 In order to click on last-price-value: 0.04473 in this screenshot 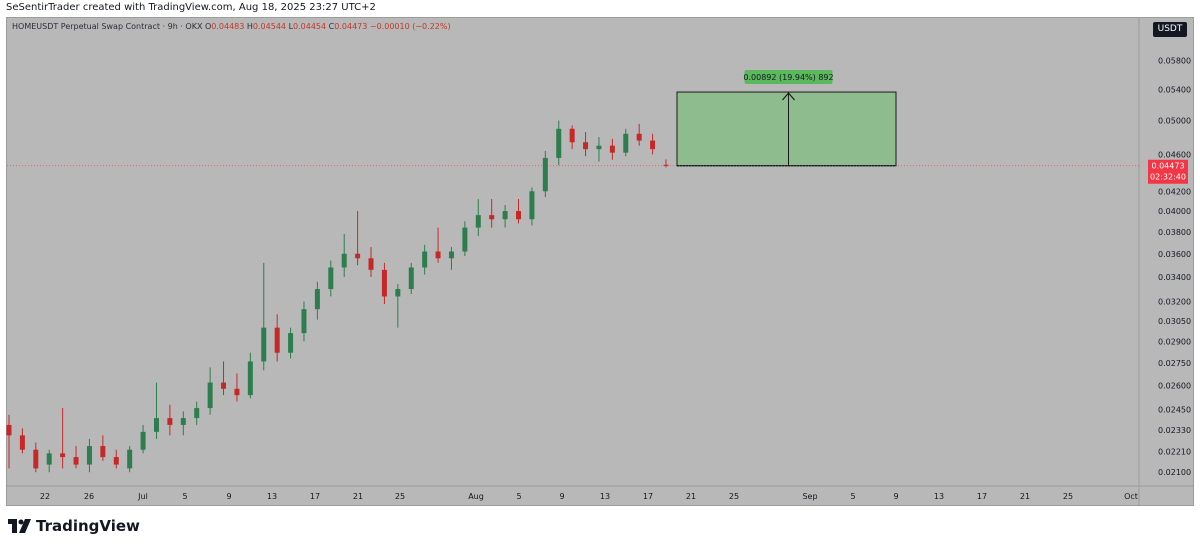, I will do `click(1167, 166)`.